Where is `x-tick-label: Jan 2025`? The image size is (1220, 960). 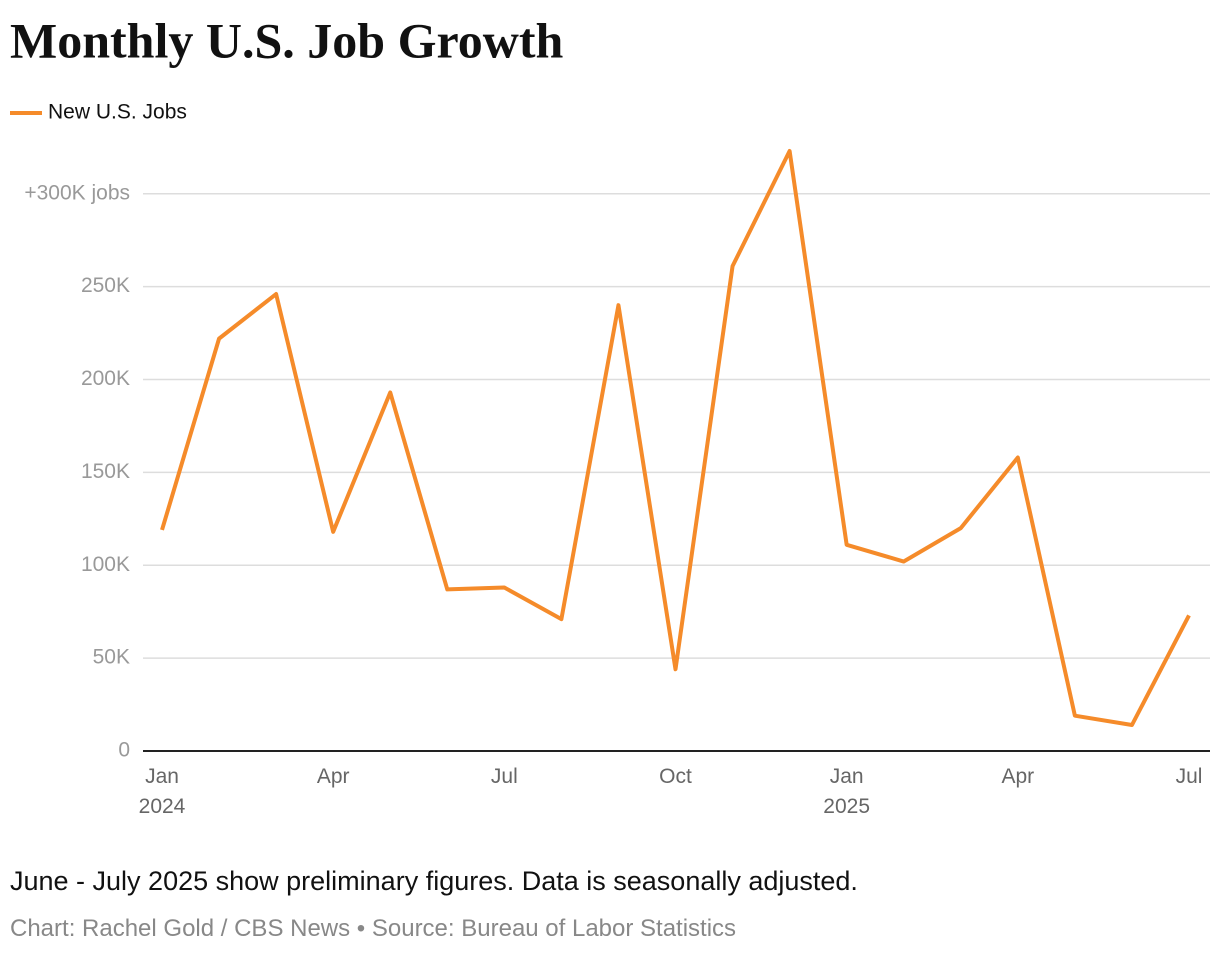 x-tick-label: Jan 2025 is located at coordinates (847, 791).